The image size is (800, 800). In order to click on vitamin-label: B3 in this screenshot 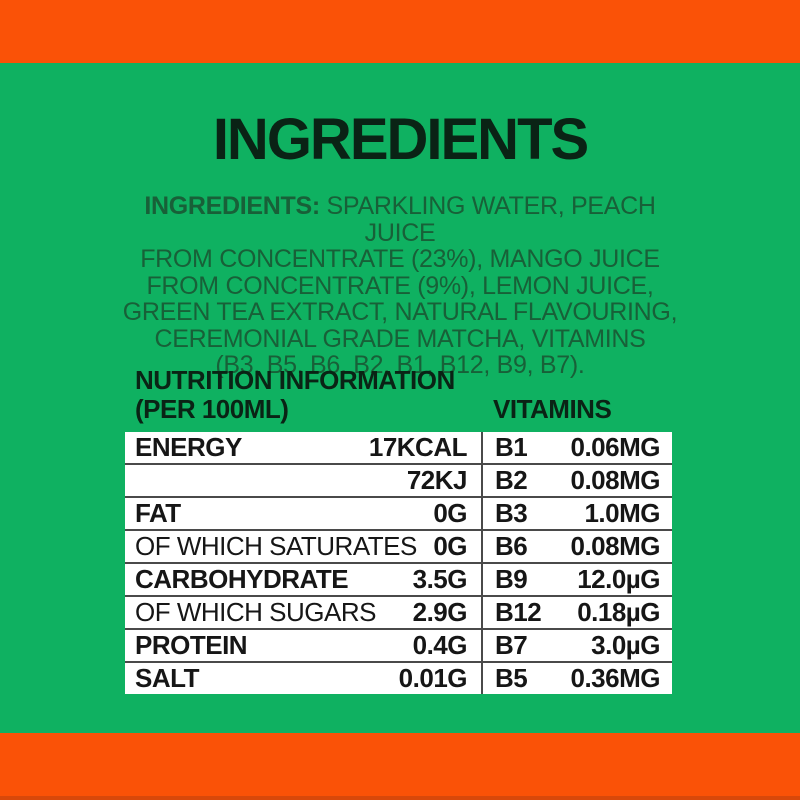, I will do `click(511, 513)`.